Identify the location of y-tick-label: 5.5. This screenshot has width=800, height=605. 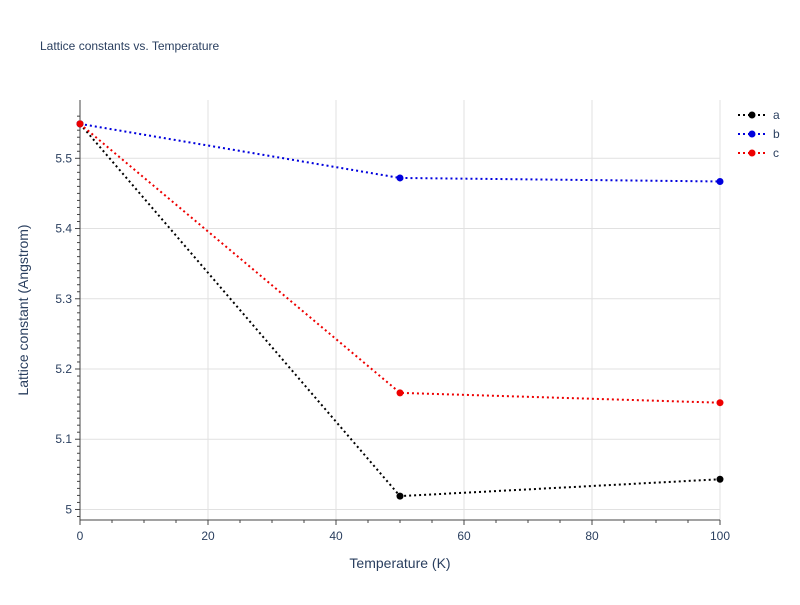
(63, 158).